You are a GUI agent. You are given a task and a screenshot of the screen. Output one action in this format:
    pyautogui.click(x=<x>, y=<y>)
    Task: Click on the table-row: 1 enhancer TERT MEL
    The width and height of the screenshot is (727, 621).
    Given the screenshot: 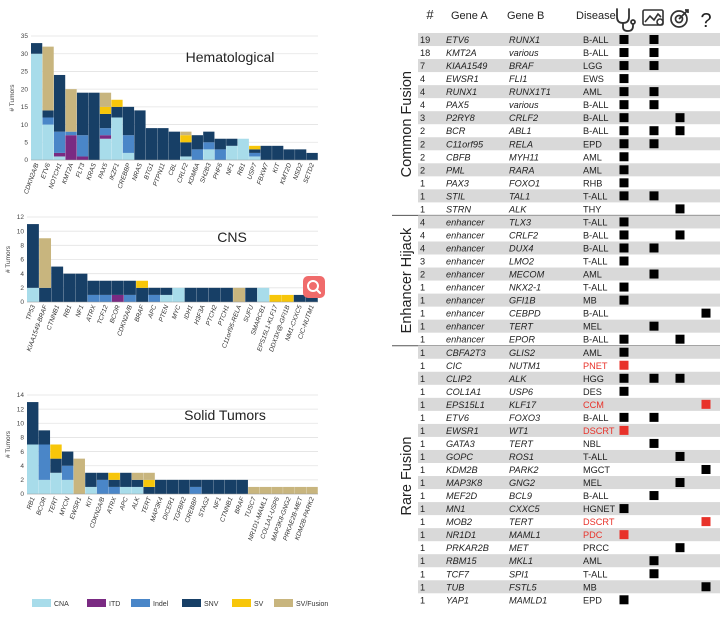 What is the action you would take?
    pyautogui.click(x=569, y=326)
    